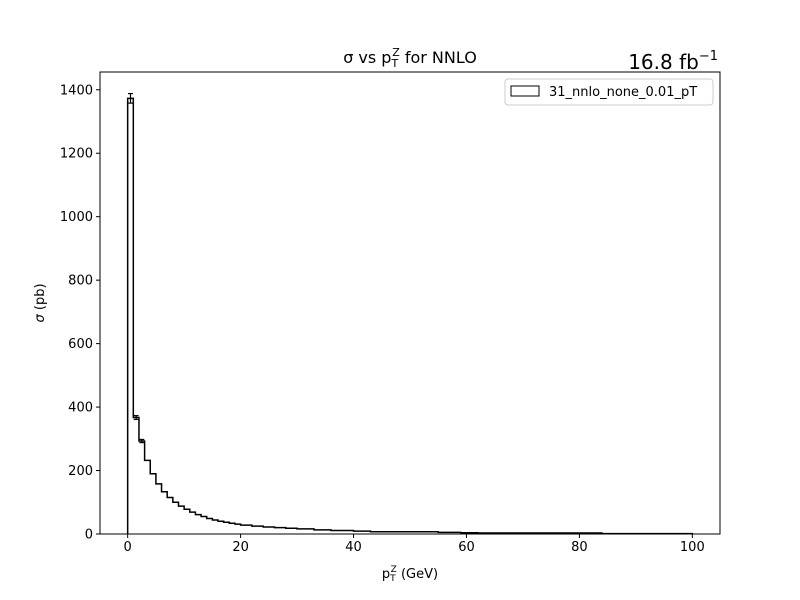 This screenshot has height=600, width=800. What do you see at coordinates (80, 471) in the screenshot?
I see `y-tick-label: 200` at bounding box center [80, 471].